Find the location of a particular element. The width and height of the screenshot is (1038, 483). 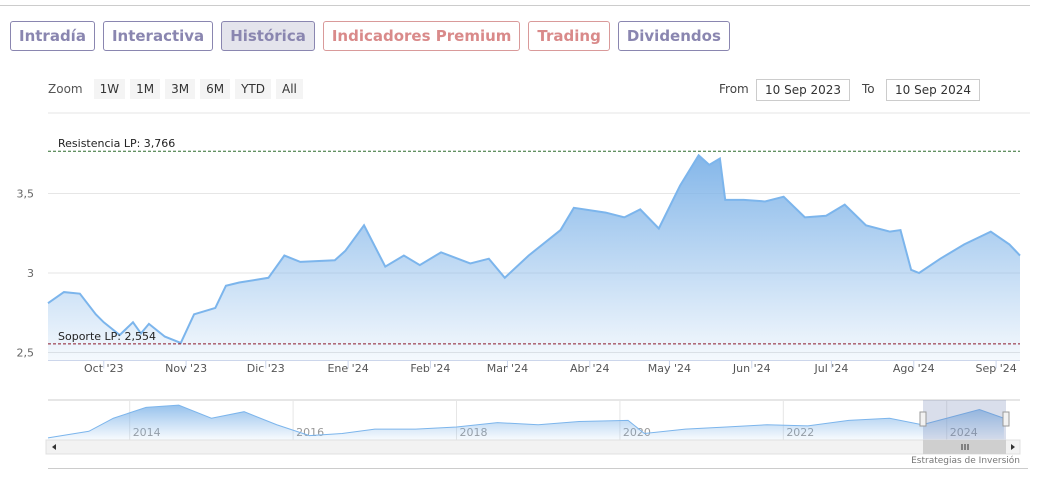

scrollbar-track is located at coordinates (533, 447).